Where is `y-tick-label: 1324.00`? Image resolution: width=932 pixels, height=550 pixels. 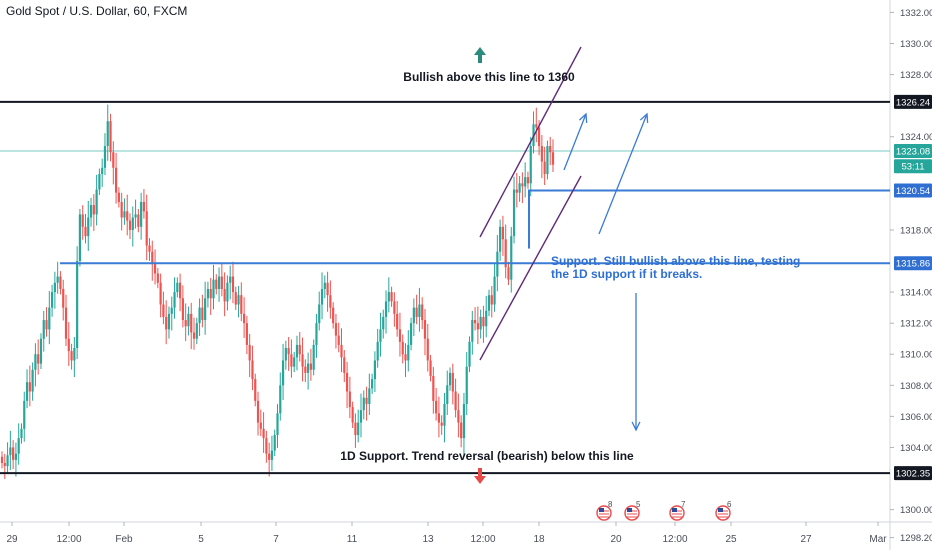 y-tick-label: 1324.00 is located at coordinates (916, 137).